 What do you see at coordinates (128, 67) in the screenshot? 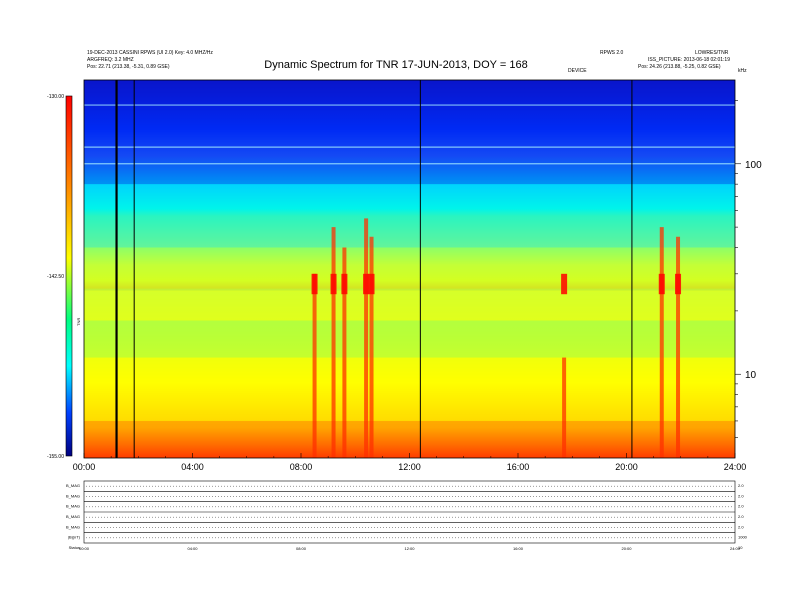
I see `header-left-line3: Pos: 22.71 (213.38, -5.31, 0.89 GSE)` at bounding box center [128, 67].